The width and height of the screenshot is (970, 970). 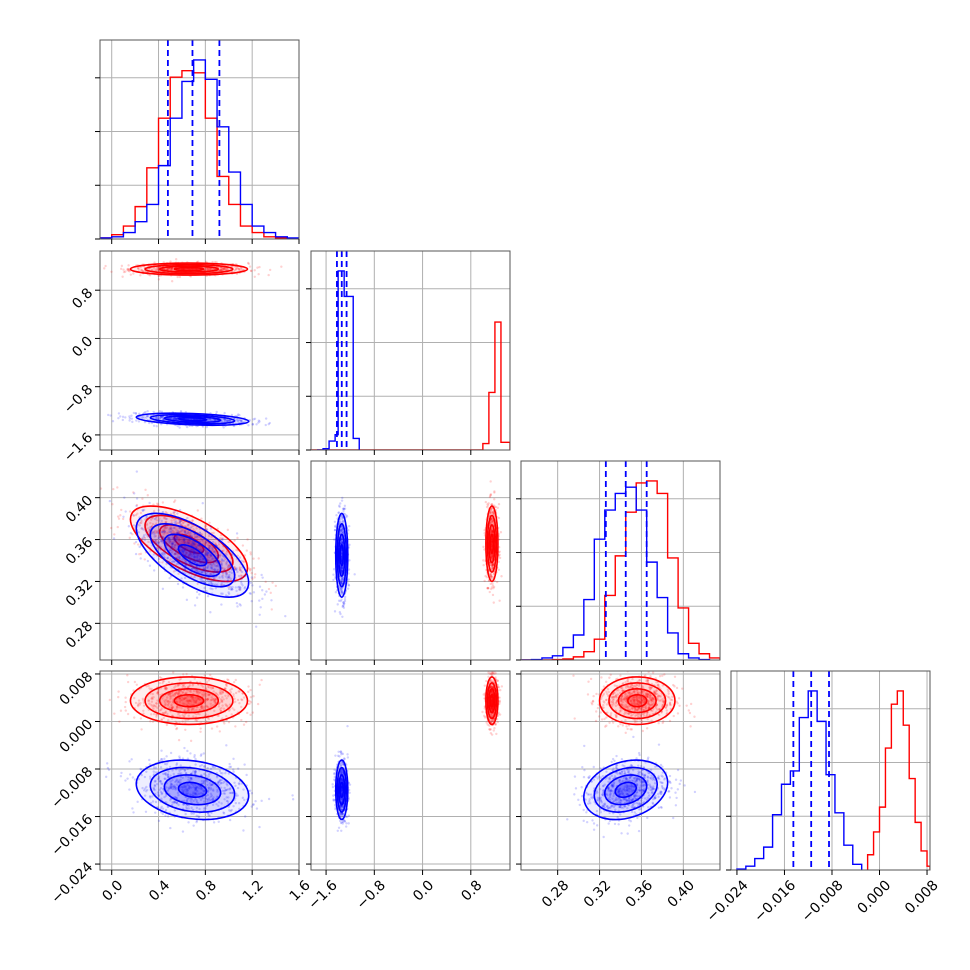 I want to click on panel-clip-group, so click(x=620, y=560).